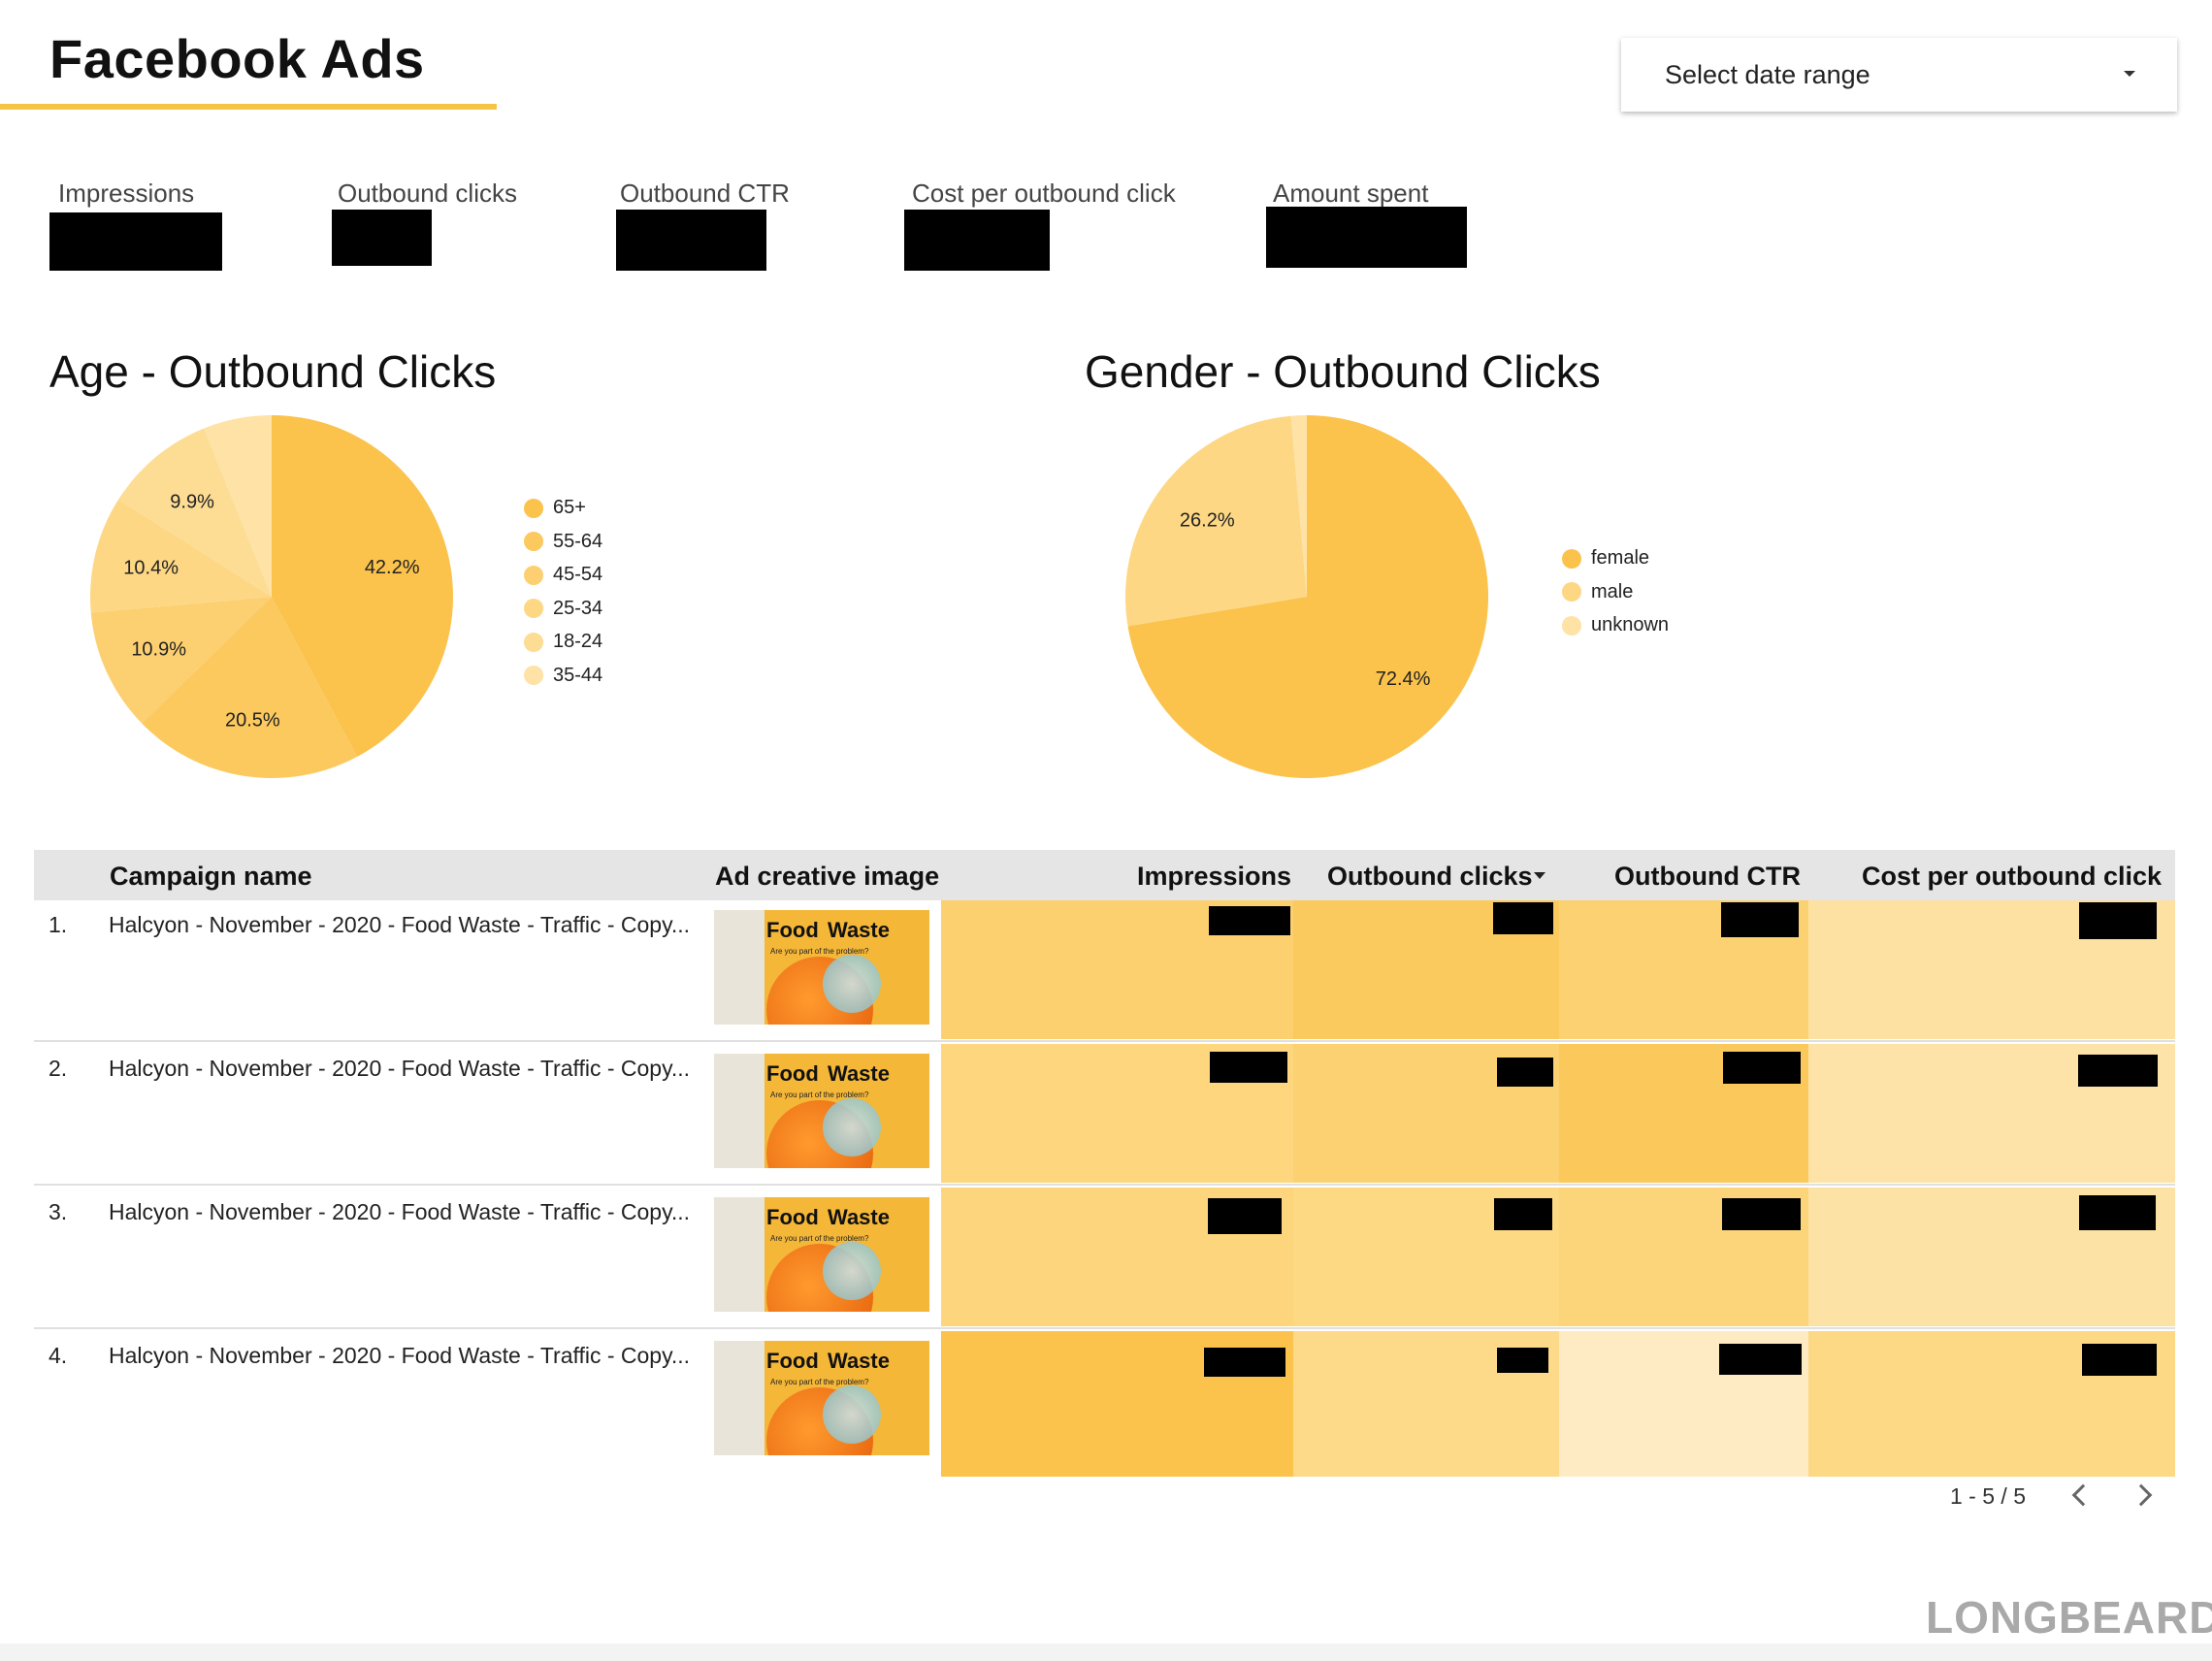 This screenshot has width=2212, height=1661. What do you see at coordinates (827, 876) in the screenshot?
I see `col-ad-creative-image: Ad creative image` at bounding box center [827, 876].